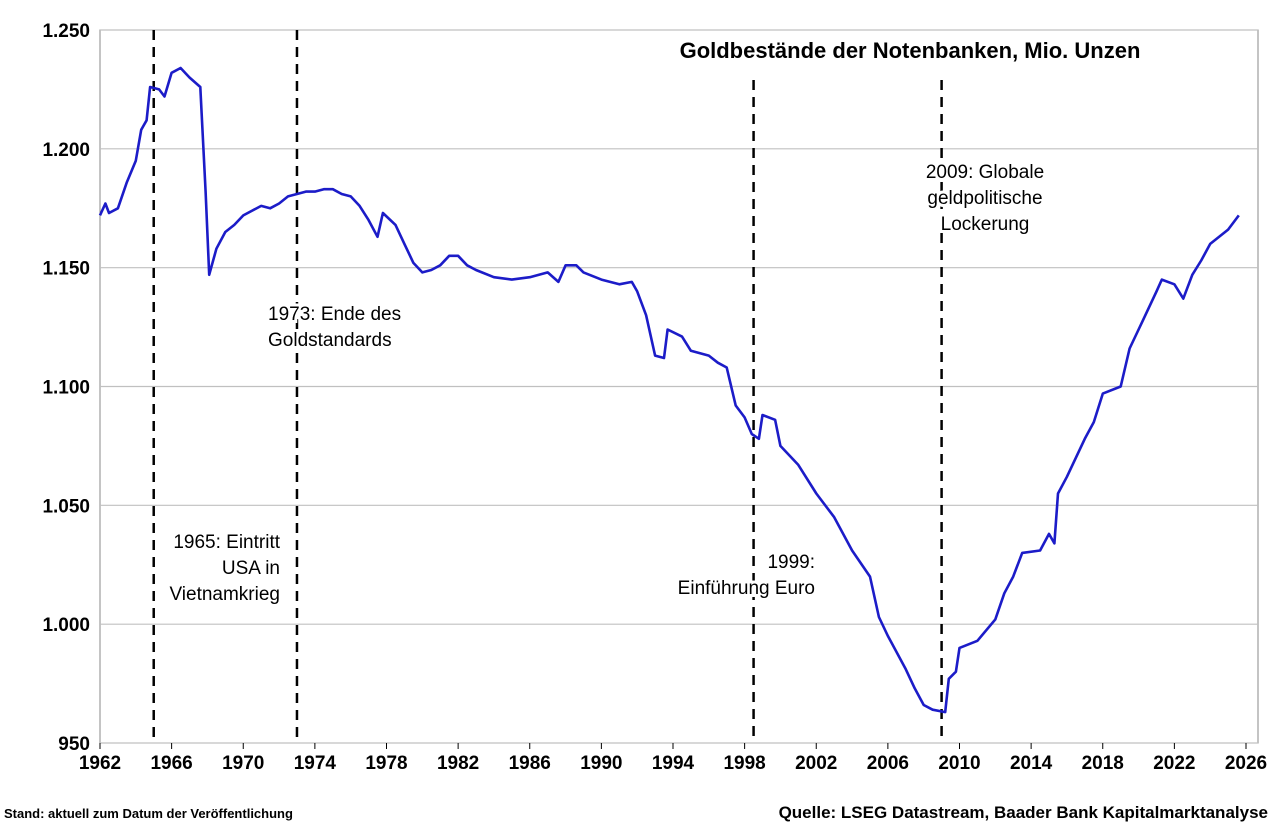 This screenshot has width=1280, height=828. What do you see at coordinates (74, 744) in the screenshot?
I see `y-tick-label: 950` at bounding box center [74, 744].